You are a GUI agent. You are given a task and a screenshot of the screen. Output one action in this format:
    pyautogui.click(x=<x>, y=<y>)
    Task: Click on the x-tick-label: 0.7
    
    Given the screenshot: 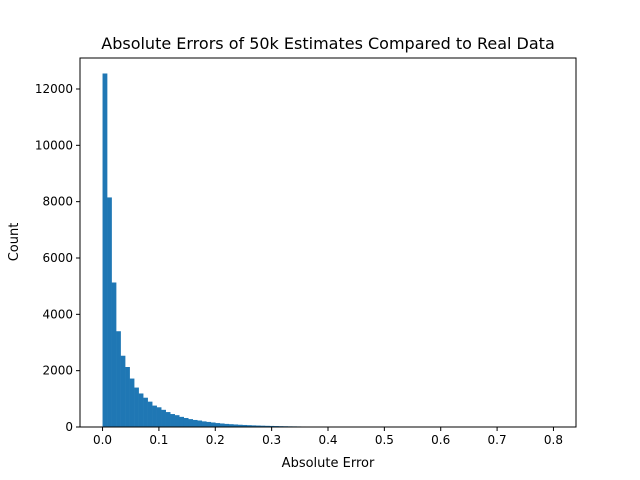 What is the action you would take?
    pyautogui.click(x=497, y=440)
    